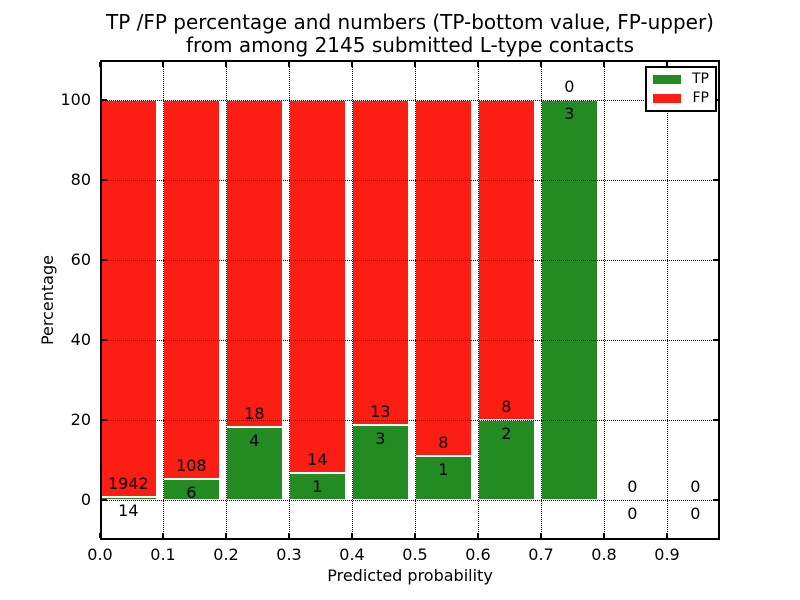  Describe the element at coordinates (701, 98) in the screenshot. I see `legend-label-fp: FP` at that location.